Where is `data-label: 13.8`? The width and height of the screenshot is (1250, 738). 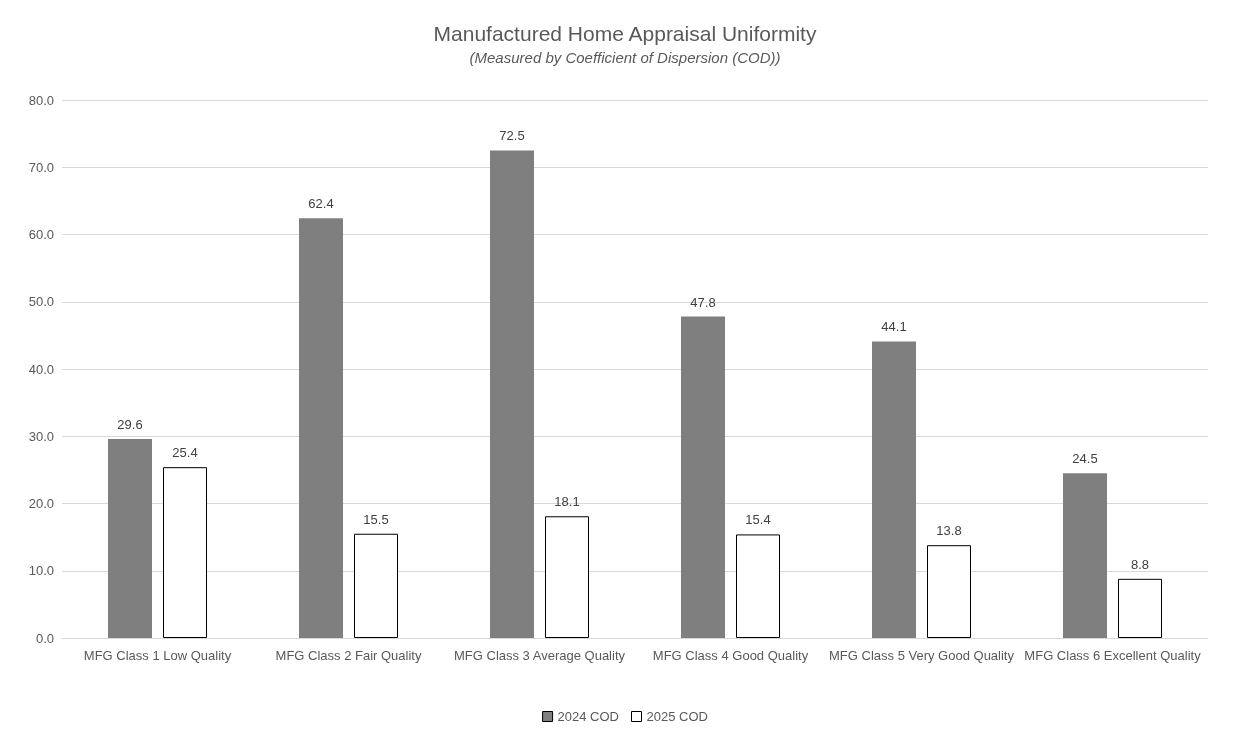
data-label: 13.8 is located at coordinates (949, 531).